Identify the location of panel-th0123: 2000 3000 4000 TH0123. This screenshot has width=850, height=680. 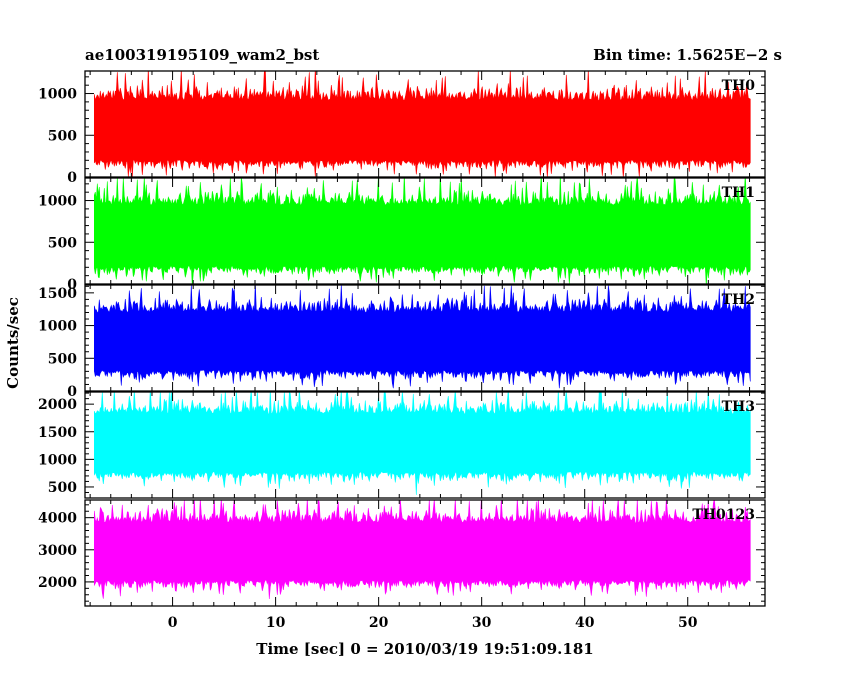
(402, 553).